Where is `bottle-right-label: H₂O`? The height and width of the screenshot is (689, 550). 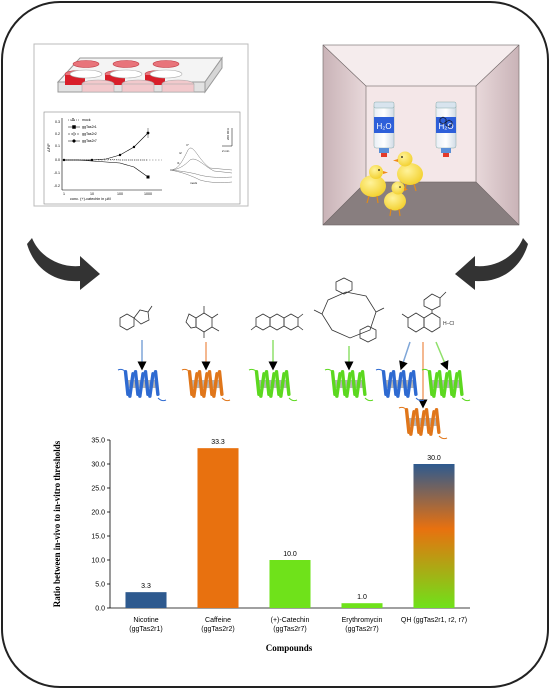 bottle-right-label: H₂O is located at coordinates (445, 126).